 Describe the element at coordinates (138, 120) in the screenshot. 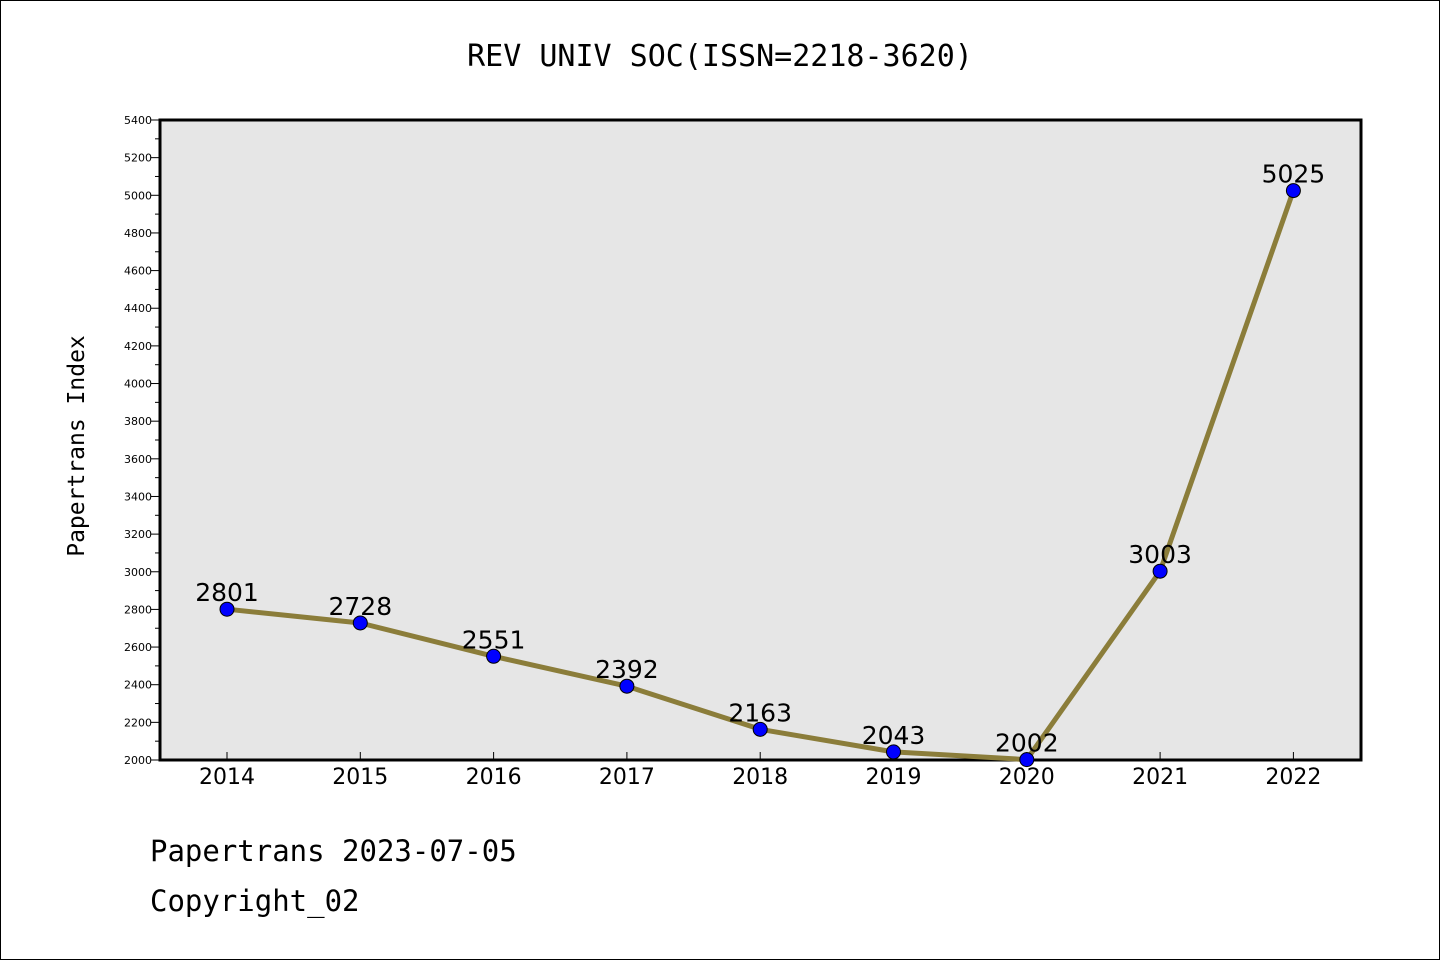

I see `y-tick-label: 5400` at that location.